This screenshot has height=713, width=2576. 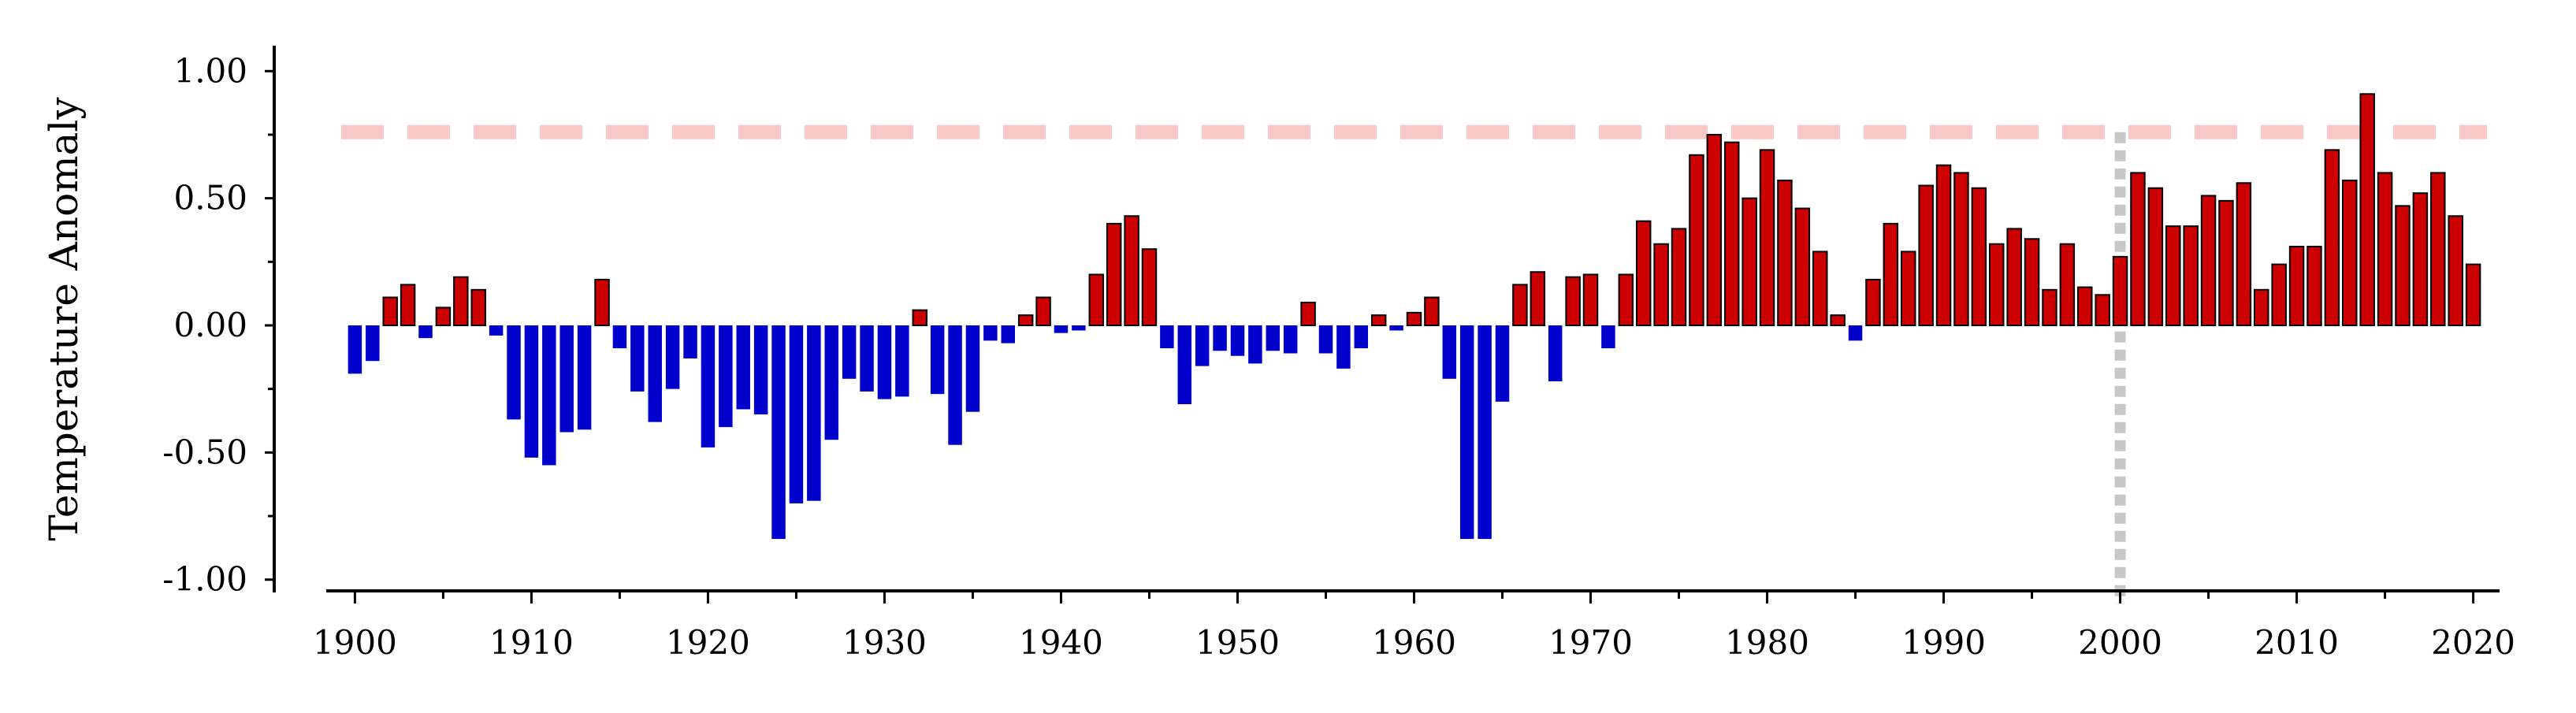 What do you see at coordinates (210, 325) in the screenshot?
I see `y-tick-label: 0.00` at bounding box center [210, 325].